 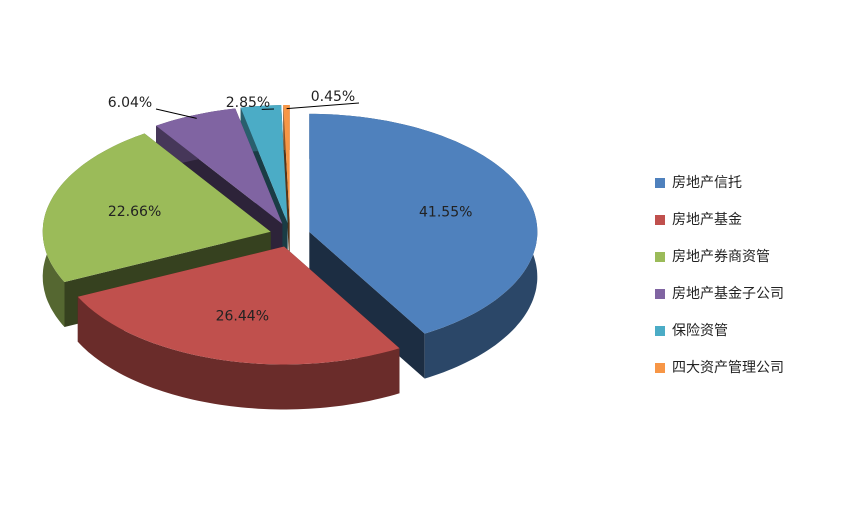 I want to click on legend-label: 保险资管, so click(x=700, y=331).